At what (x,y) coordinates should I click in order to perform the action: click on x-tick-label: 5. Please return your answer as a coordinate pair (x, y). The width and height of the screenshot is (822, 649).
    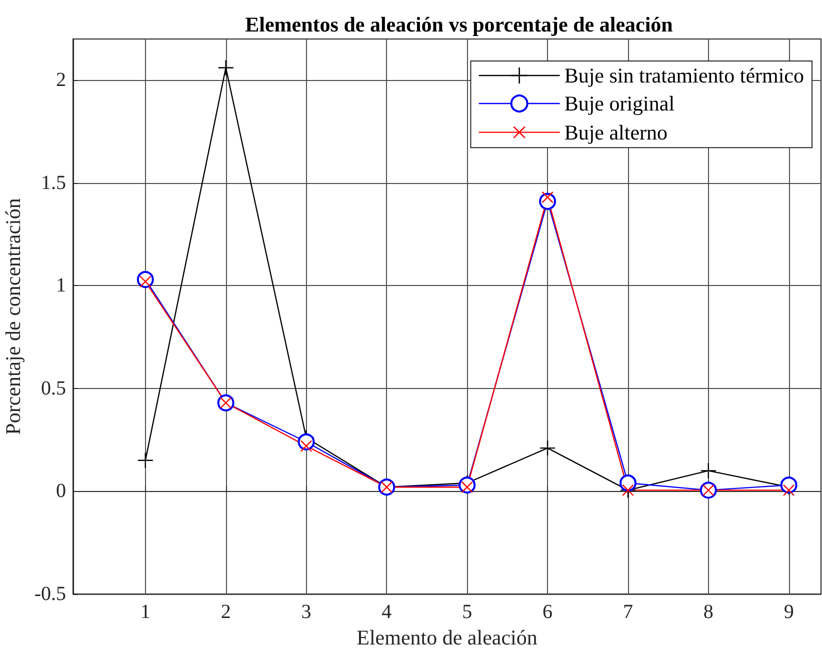
    Looking at the image, I should click on (467, 612).